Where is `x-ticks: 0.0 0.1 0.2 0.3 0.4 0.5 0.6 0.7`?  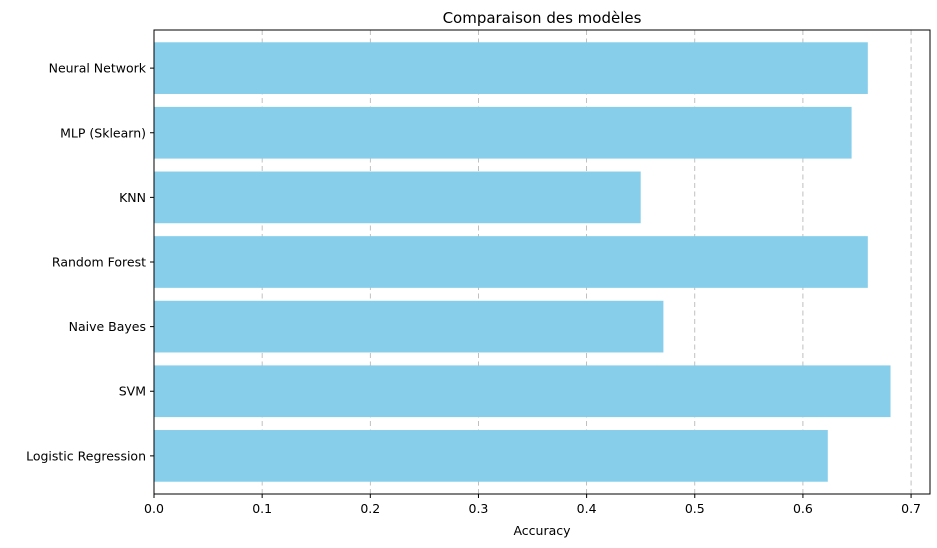 x-ticks: 0.0 0.1 0.2 0.3 0.4 0.5 0.6 0.7 is located at coordinates (532, 505).